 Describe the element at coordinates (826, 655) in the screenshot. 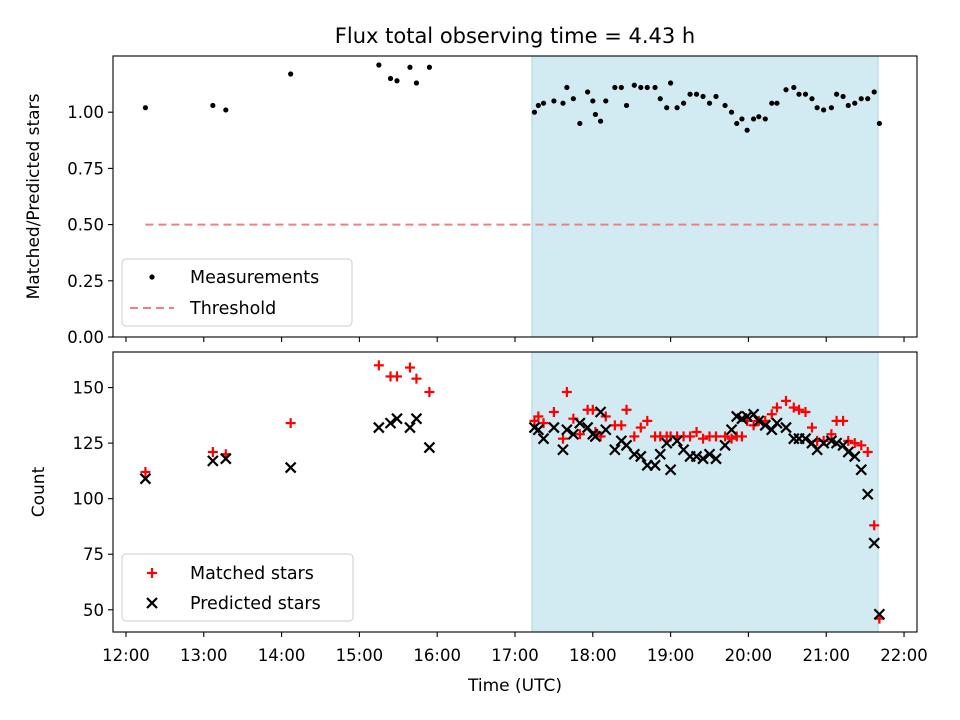

I see `bottom-x-tick-label: 21:00` at that location.